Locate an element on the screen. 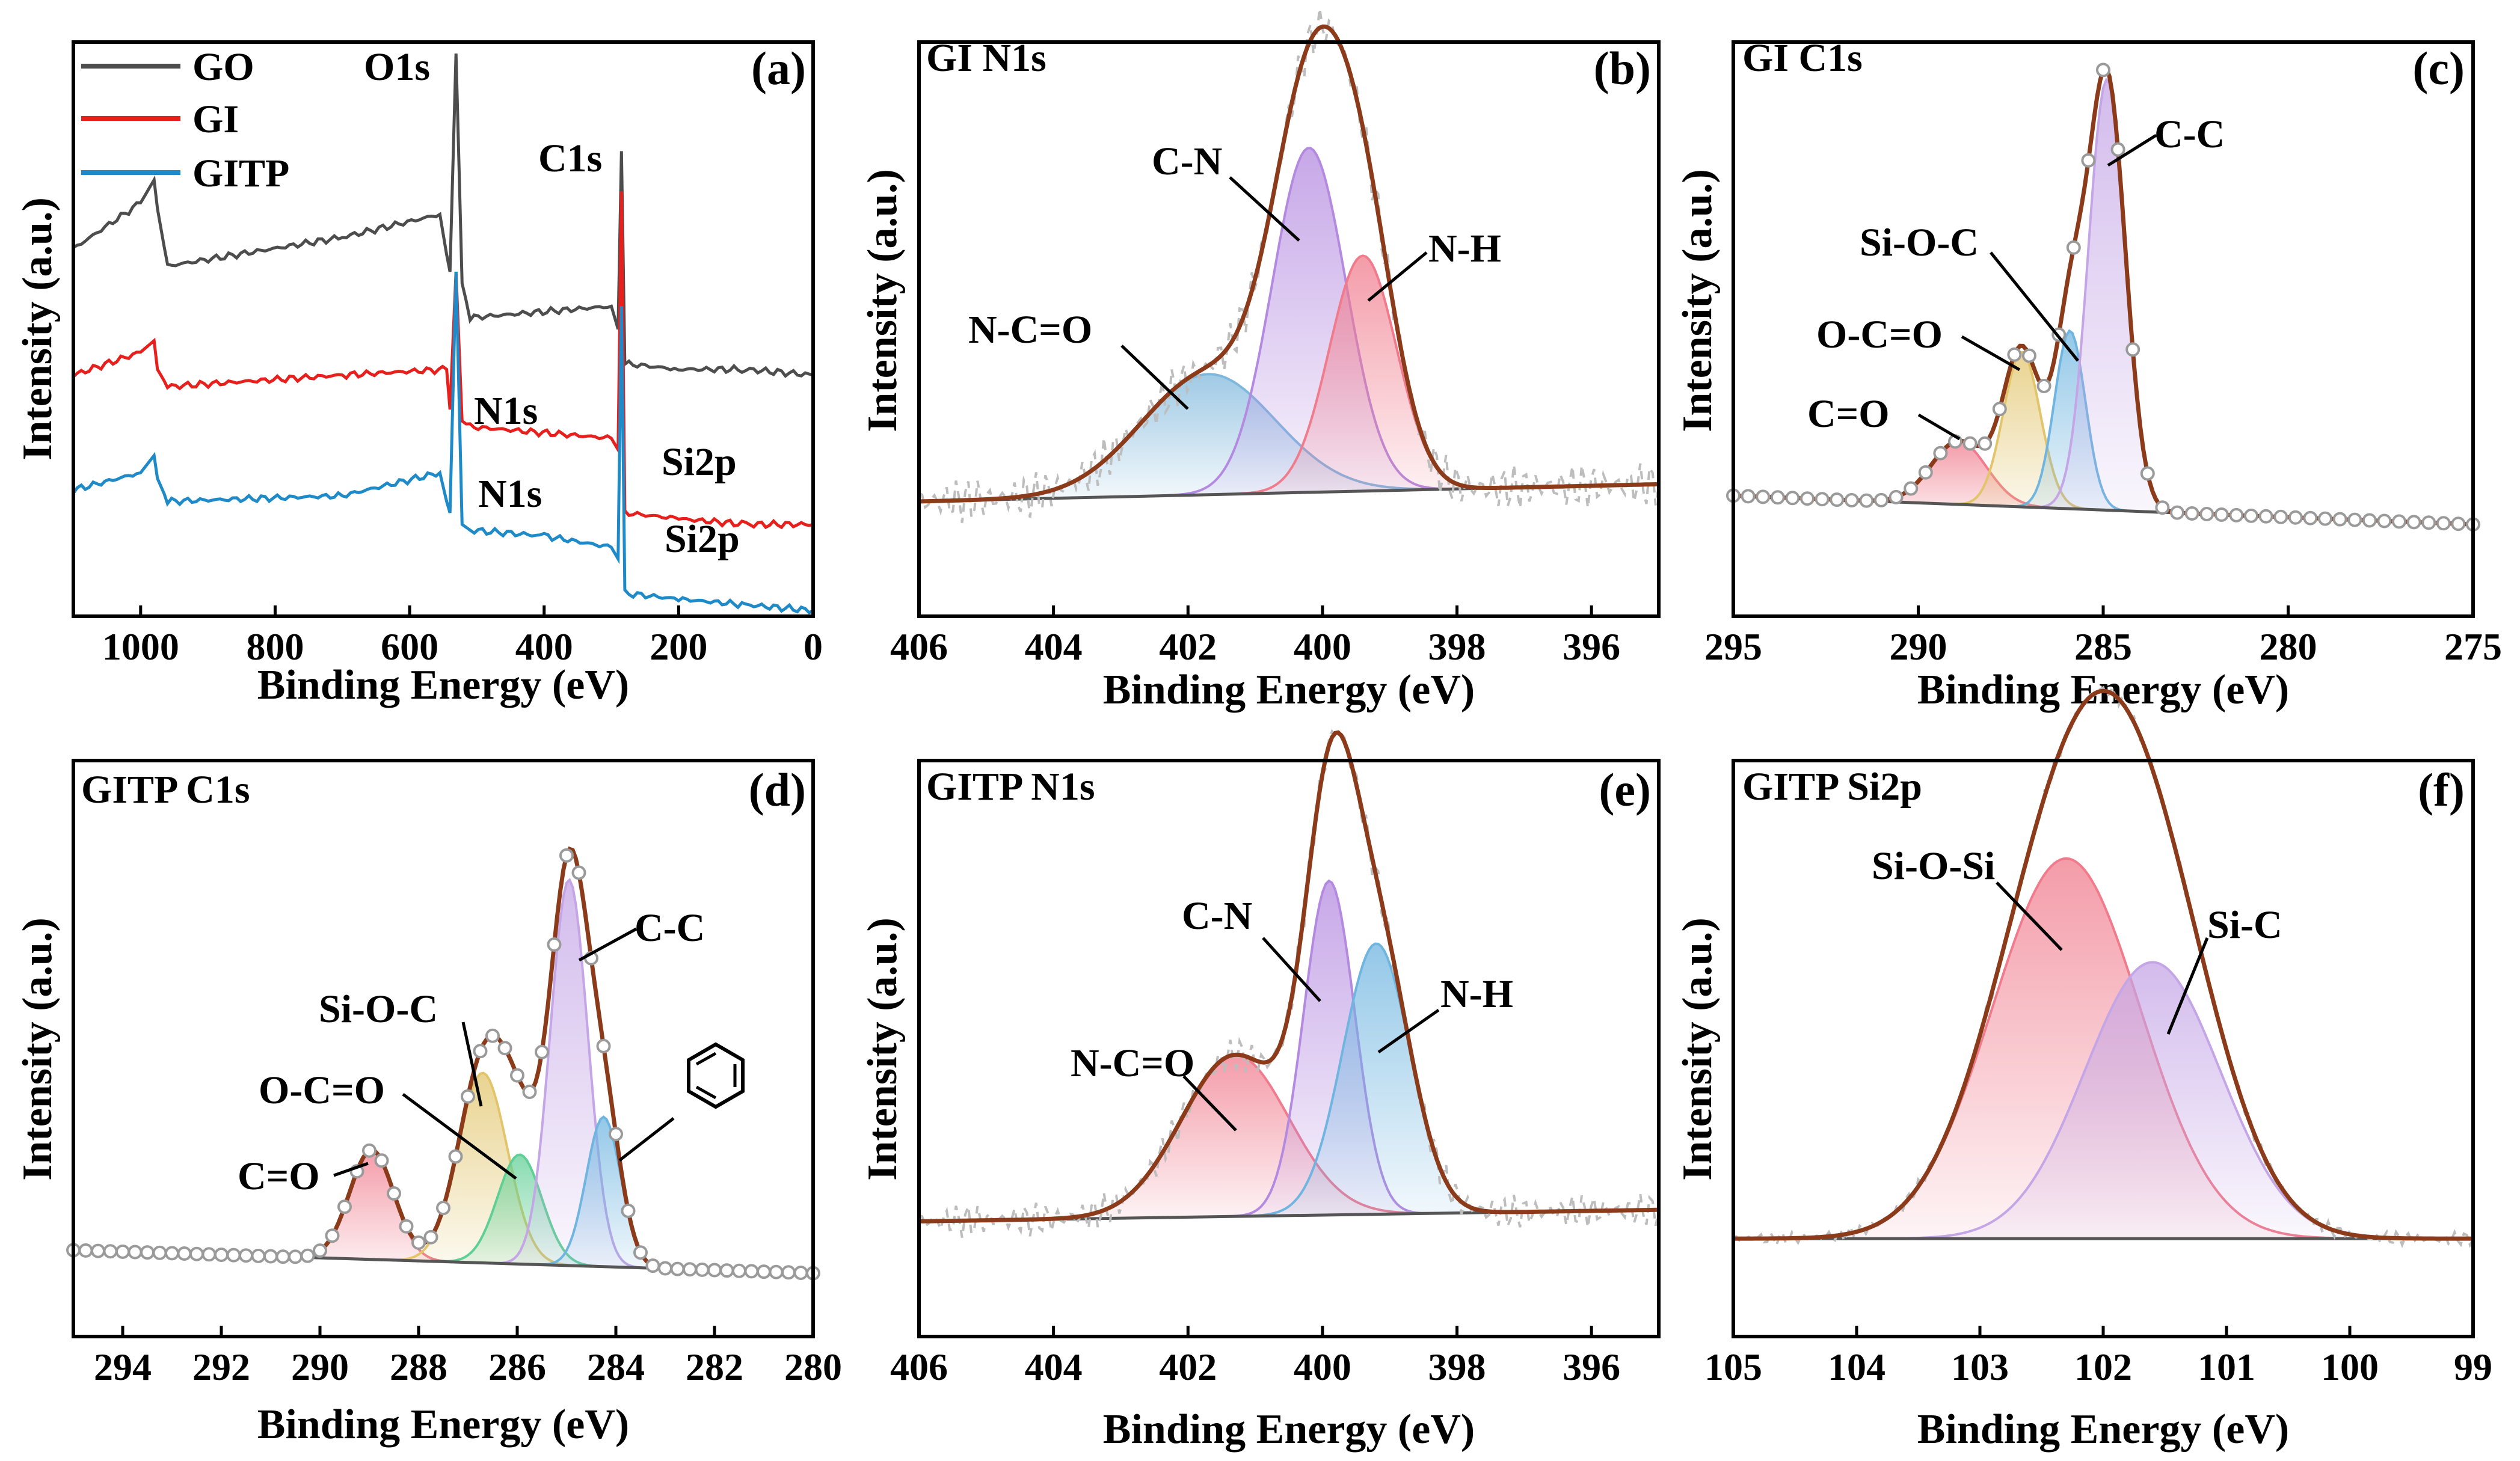  panel-d-ann-co: C=O is located at coordinates (279, 1176).